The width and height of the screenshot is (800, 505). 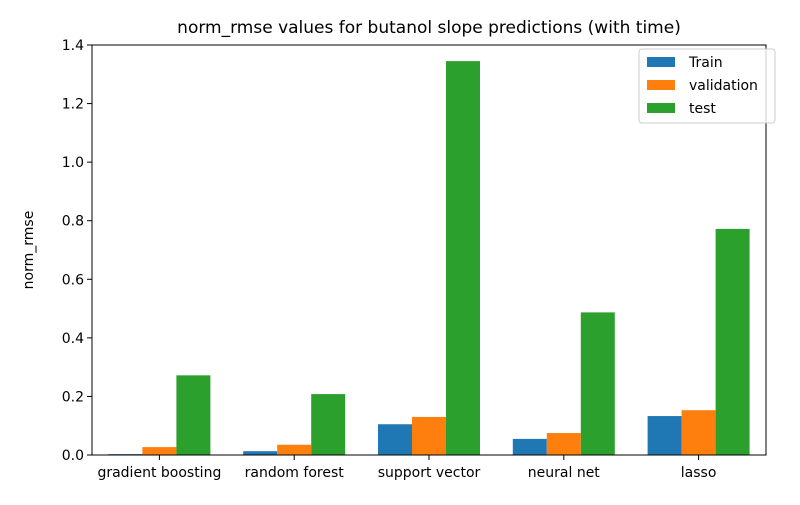 I want to click on legend-swatch-validation, so click(x=661, y=85).